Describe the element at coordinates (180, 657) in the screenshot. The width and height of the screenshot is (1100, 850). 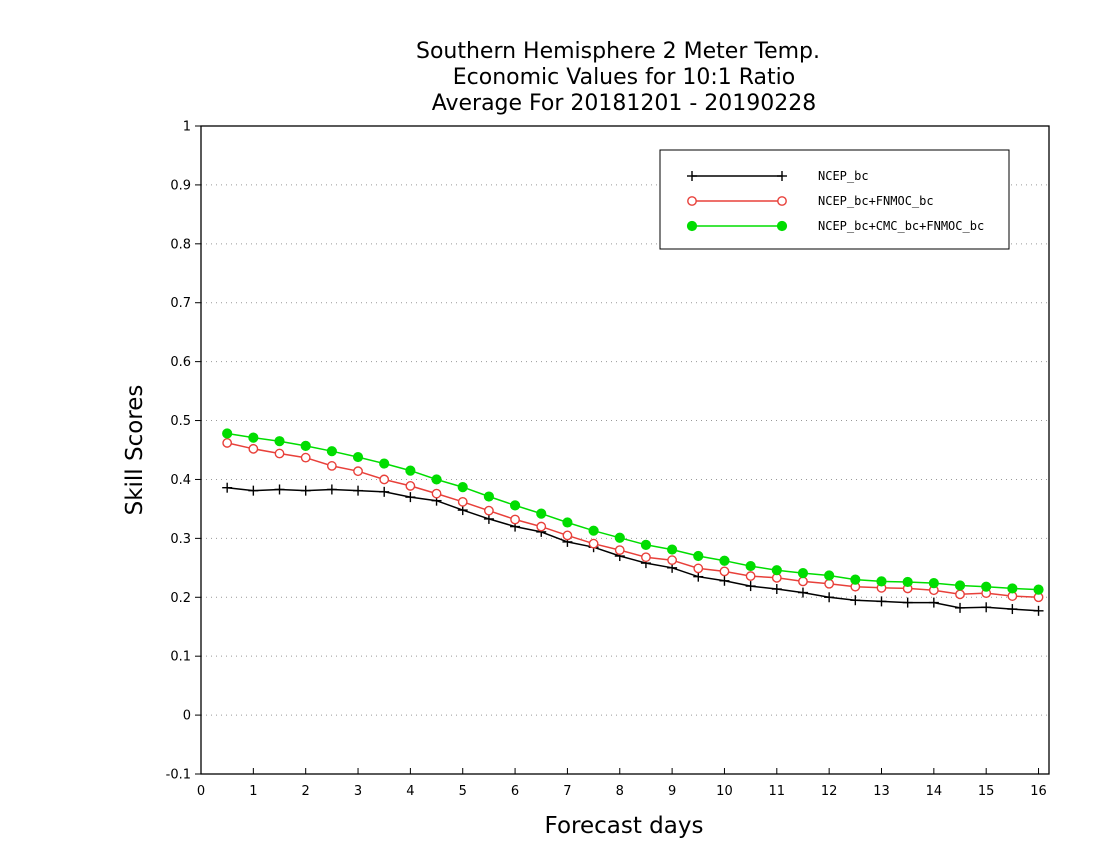
I see `y-tick-label: 0.1` at that location.